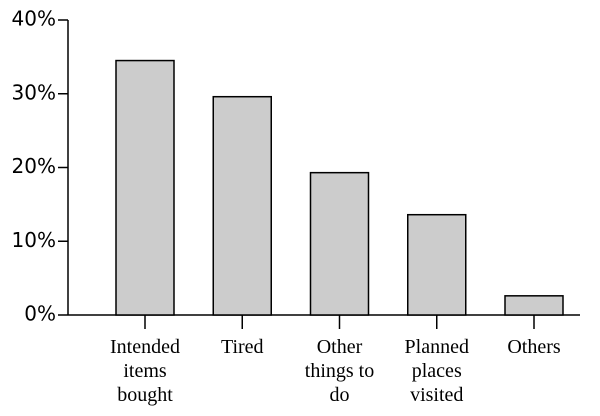 The height and width of the screenshot is (416, 600). Describe the element at coordinates (242, 347) in the screenshot. I see `x-tick-label: Tired` at that location.